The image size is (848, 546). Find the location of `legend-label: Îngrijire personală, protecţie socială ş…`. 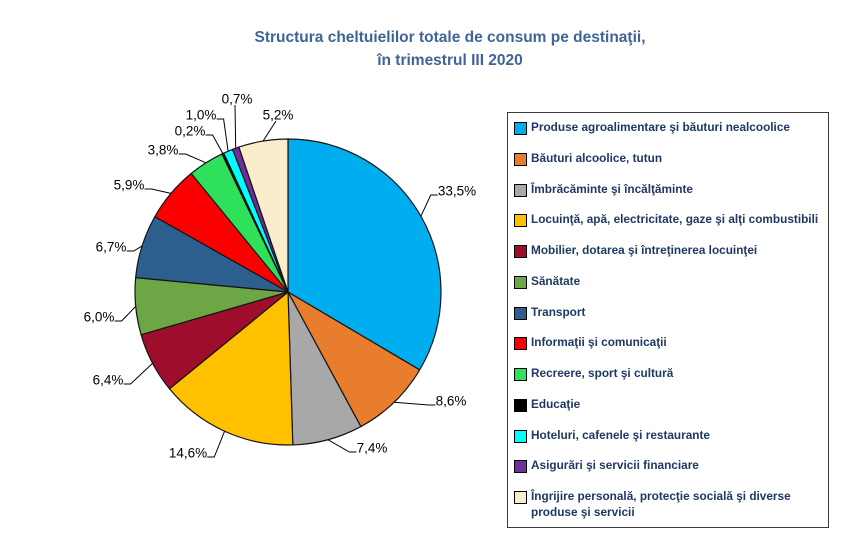

legend-label: Îngrijire personală, protecţie socială ş… is located at coordinates (661, 504).